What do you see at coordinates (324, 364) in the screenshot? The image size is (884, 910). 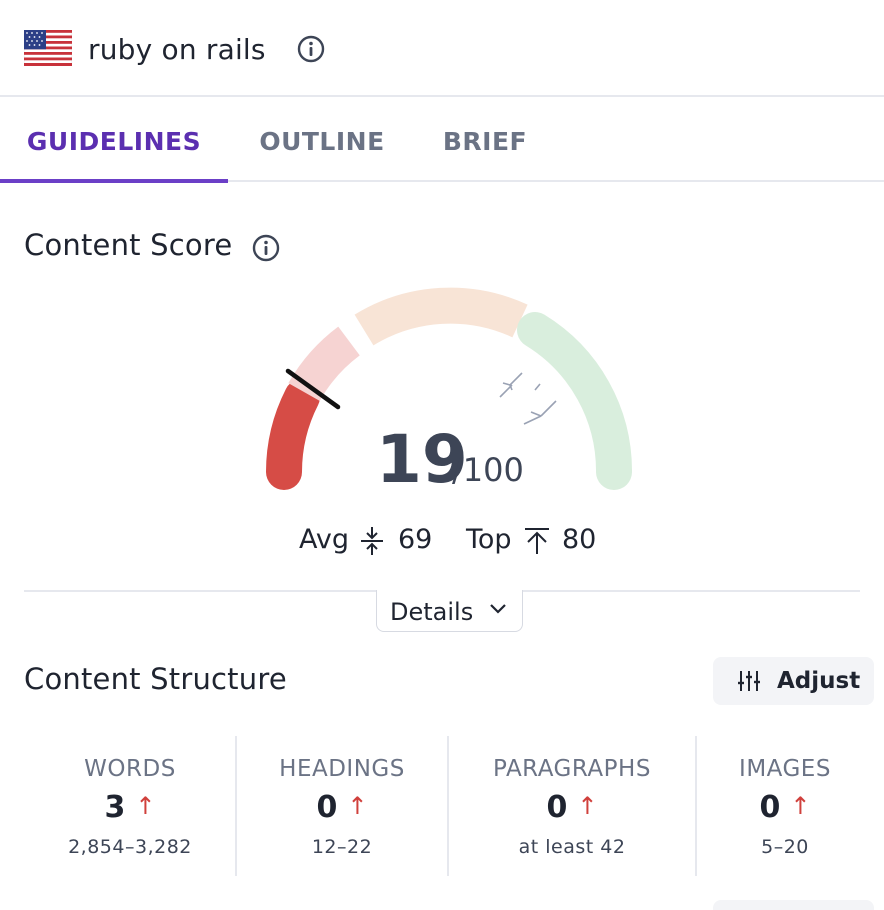 I see `gauge-segment-low-light` at bounding box center [324, 364].